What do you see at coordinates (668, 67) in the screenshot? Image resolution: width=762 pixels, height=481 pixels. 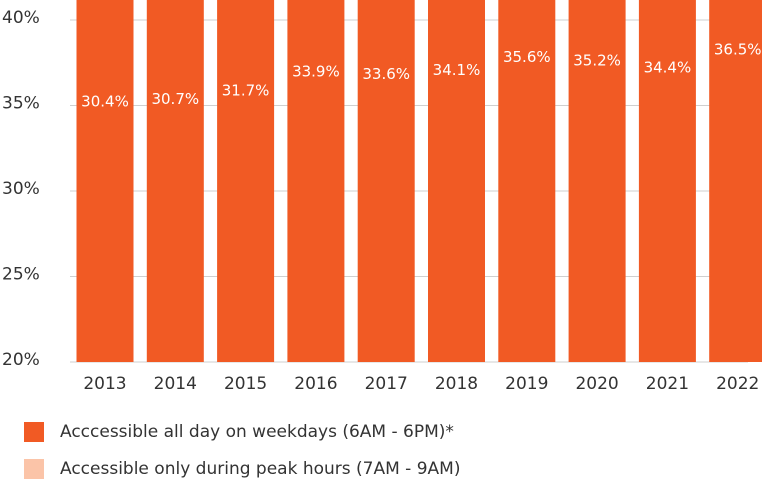 I see `data-label: 34.4%` at bounding box center [668, 67].